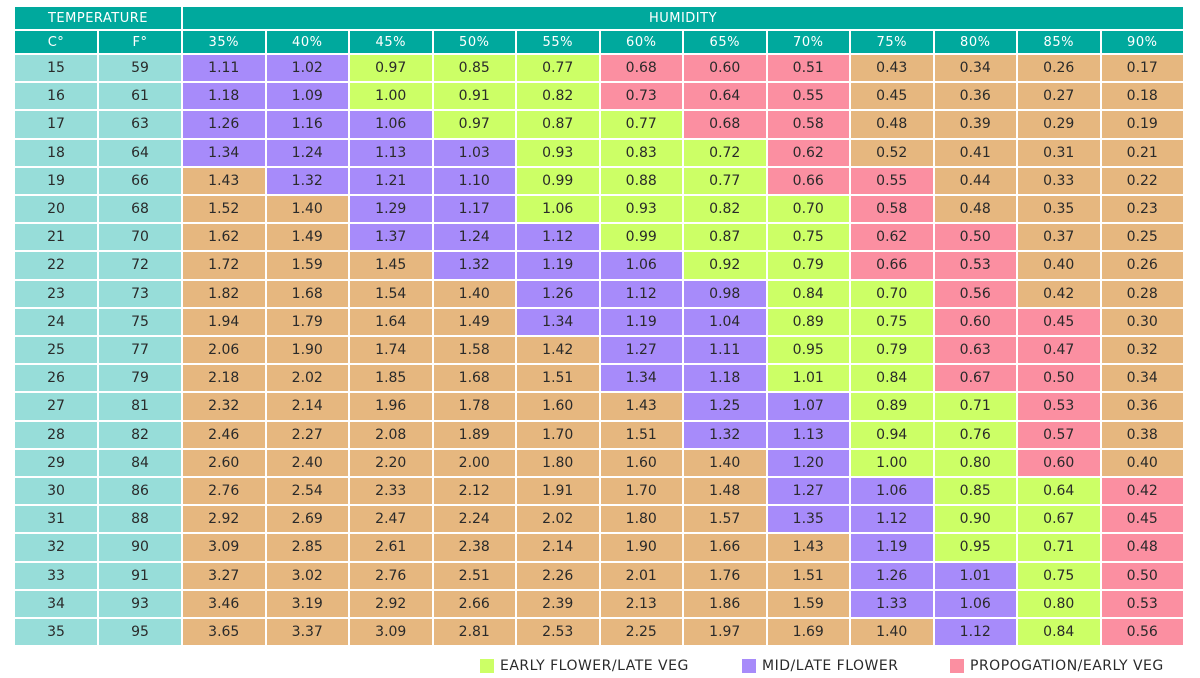  I want to click on vpd-cell: 1.69, so click(808, 632).